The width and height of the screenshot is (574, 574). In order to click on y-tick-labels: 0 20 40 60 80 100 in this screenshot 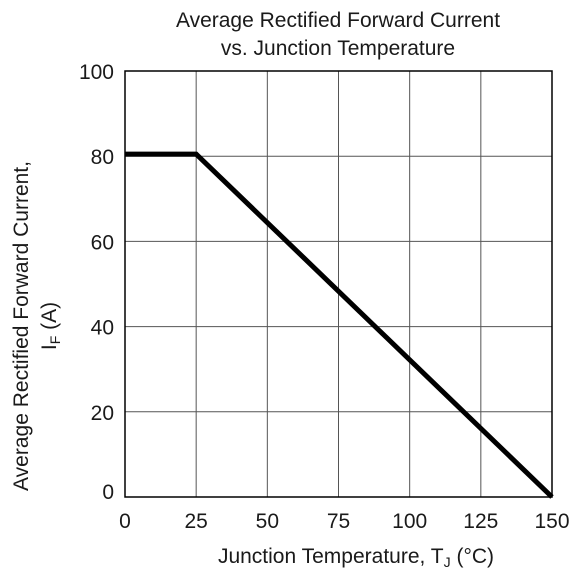, I will do `click(96, 282)`.